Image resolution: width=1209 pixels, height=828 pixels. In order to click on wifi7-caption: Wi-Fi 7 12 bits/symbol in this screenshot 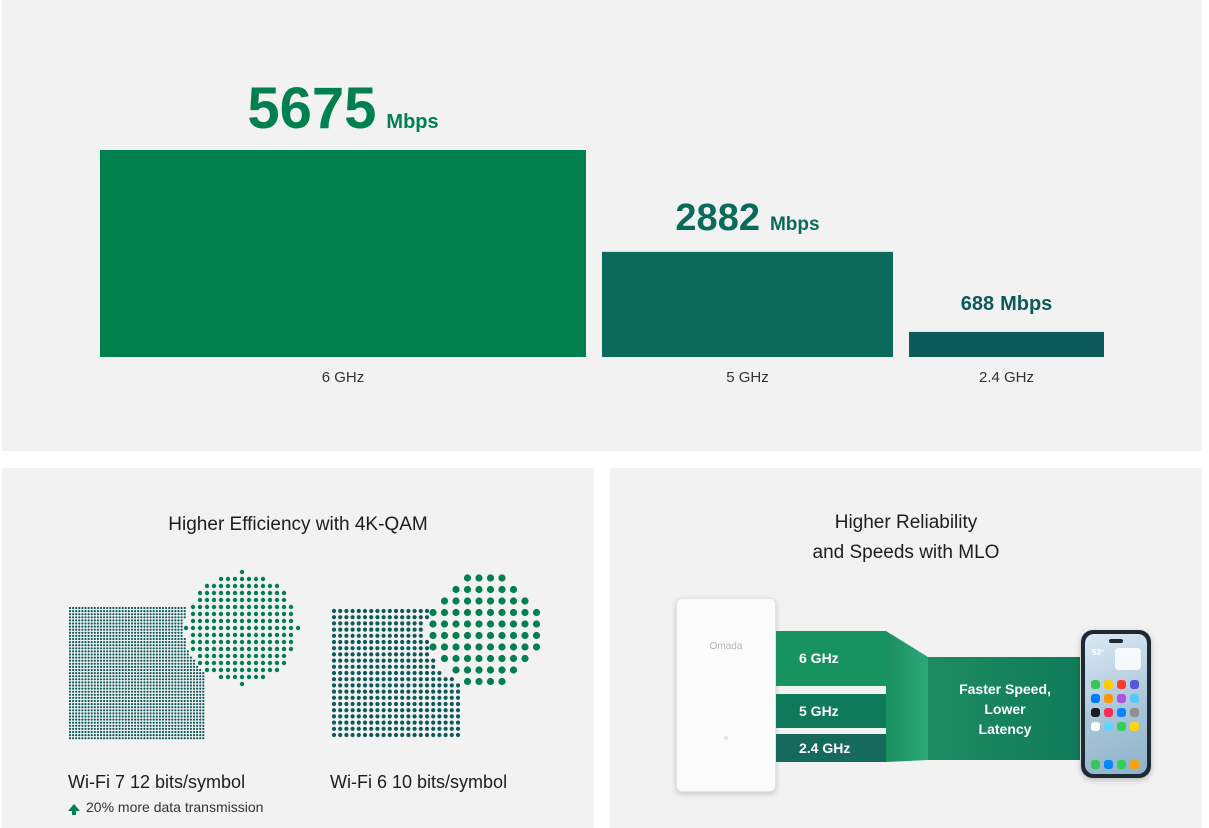, I will do `click(156, 782)`.